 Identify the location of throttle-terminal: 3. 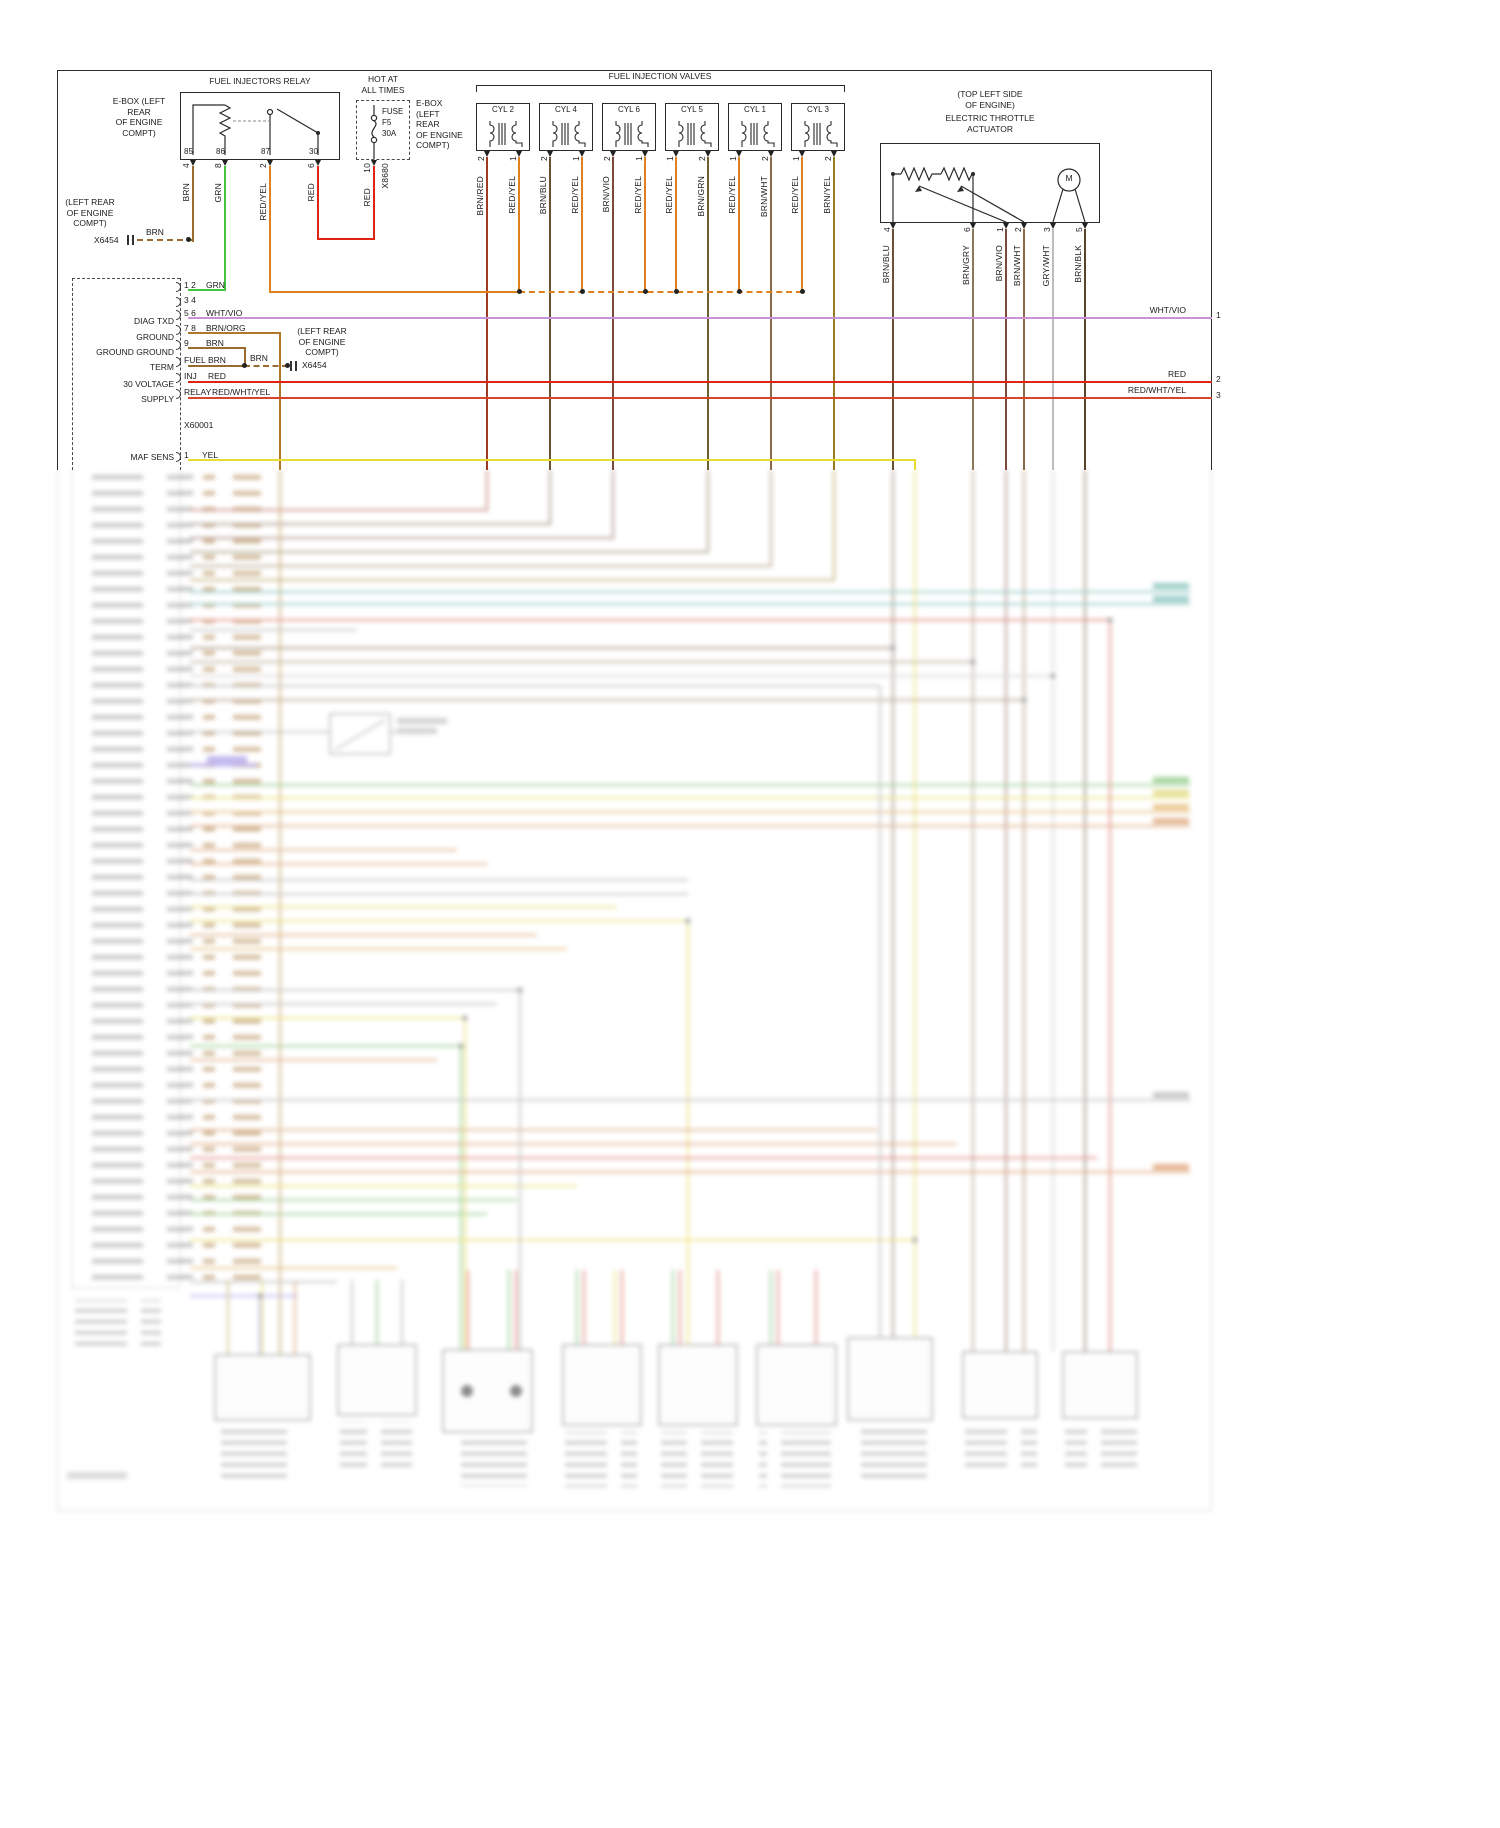
(1047, 229).